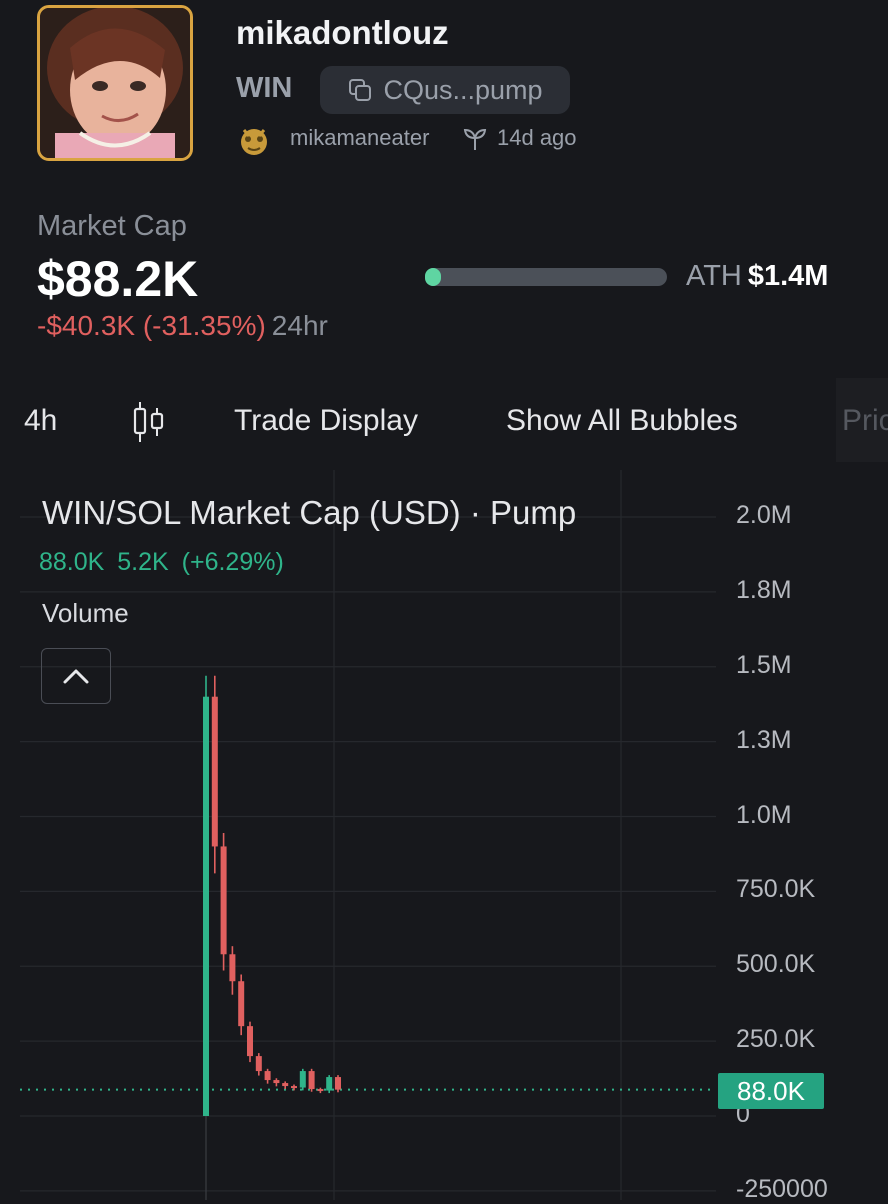  Describe the element at coordinates (151, 325) in the screenshot. I see `change-value: -$40.3K (-31.35%)` at that location.